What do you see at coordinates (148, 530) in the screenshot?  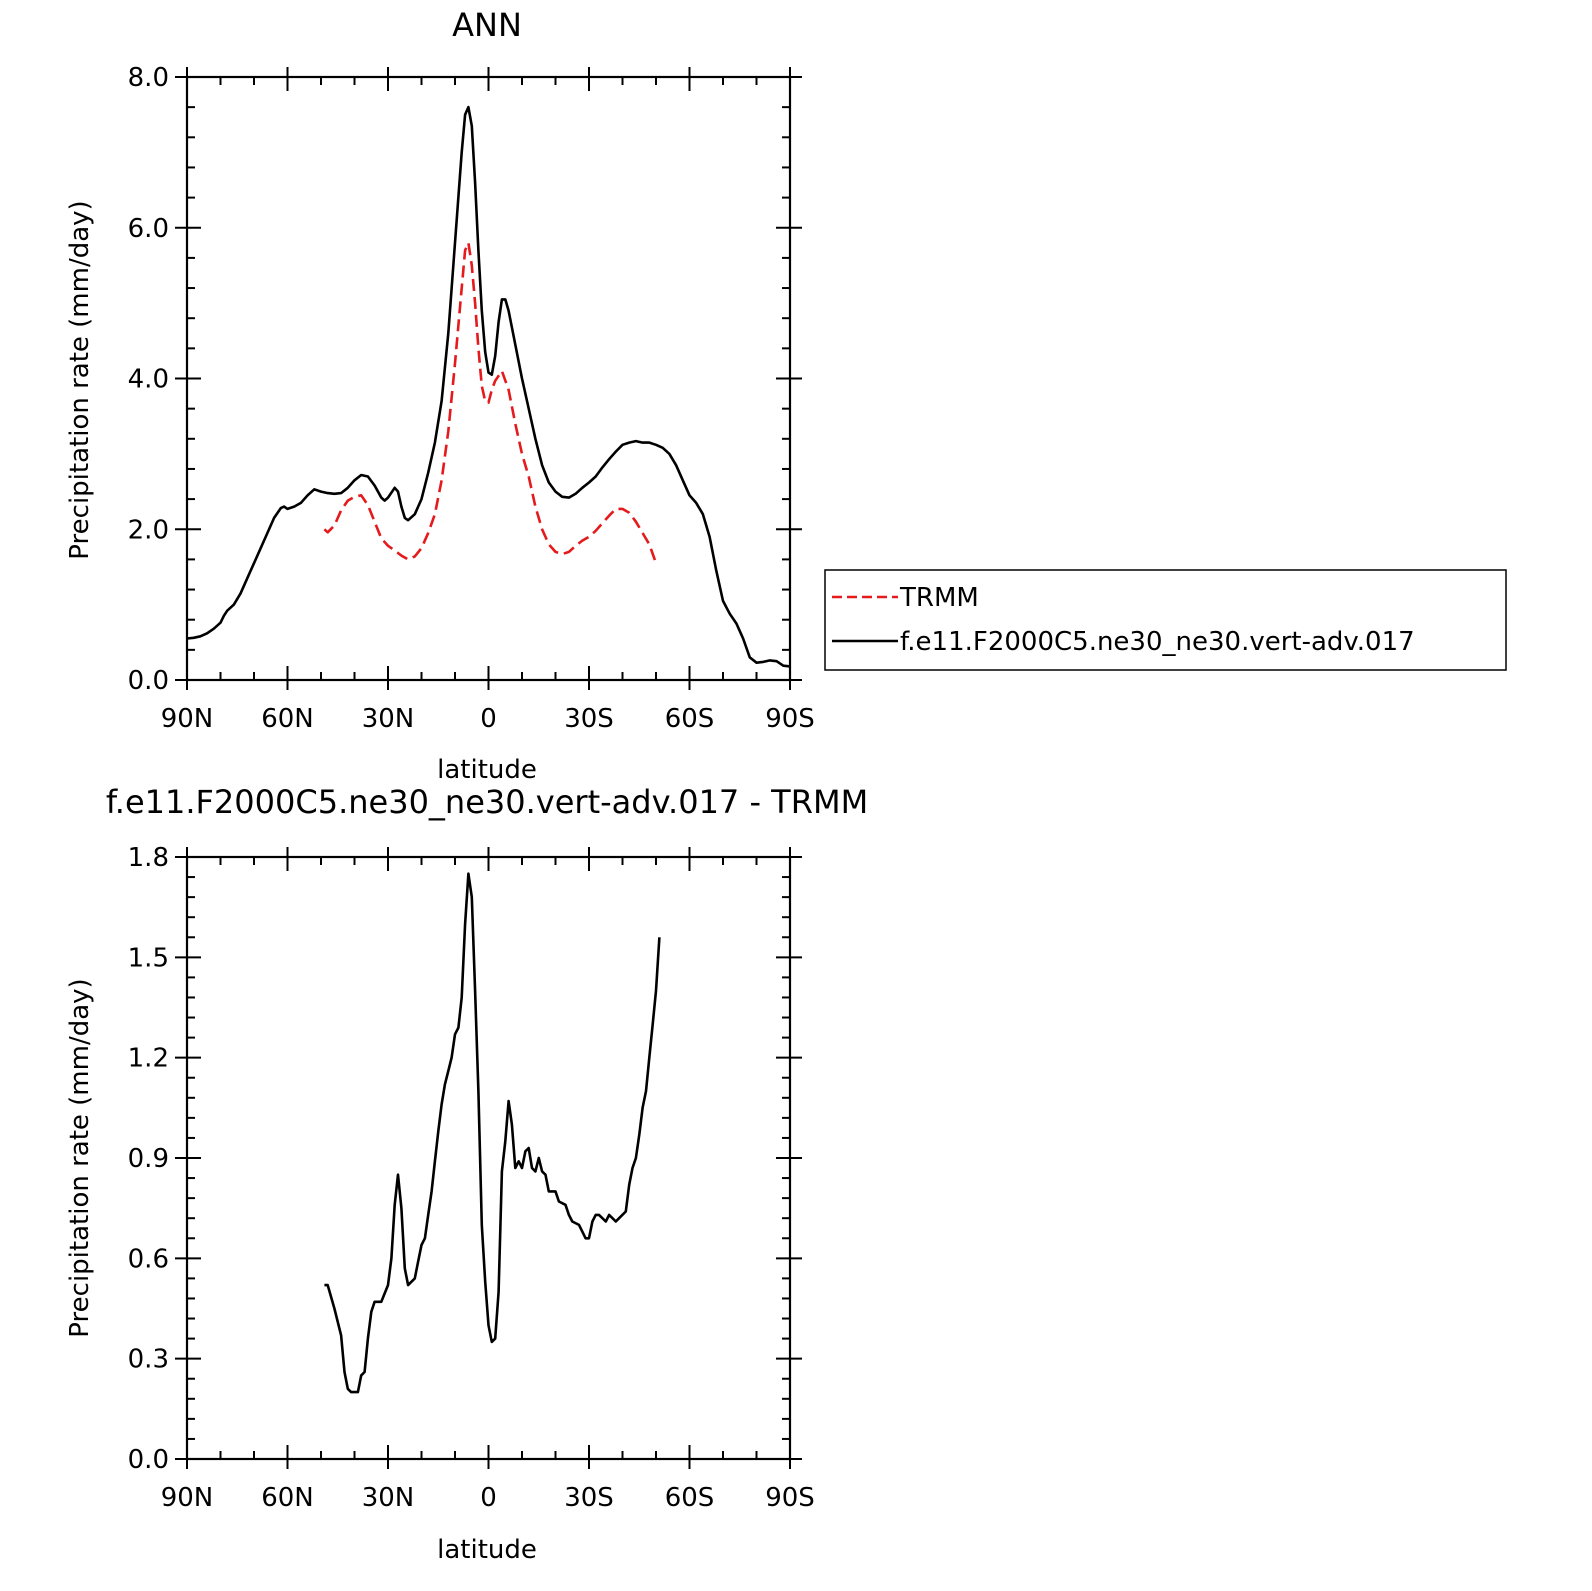 I see `y-tick-label: 2.0` at bounding box center [148, 530].